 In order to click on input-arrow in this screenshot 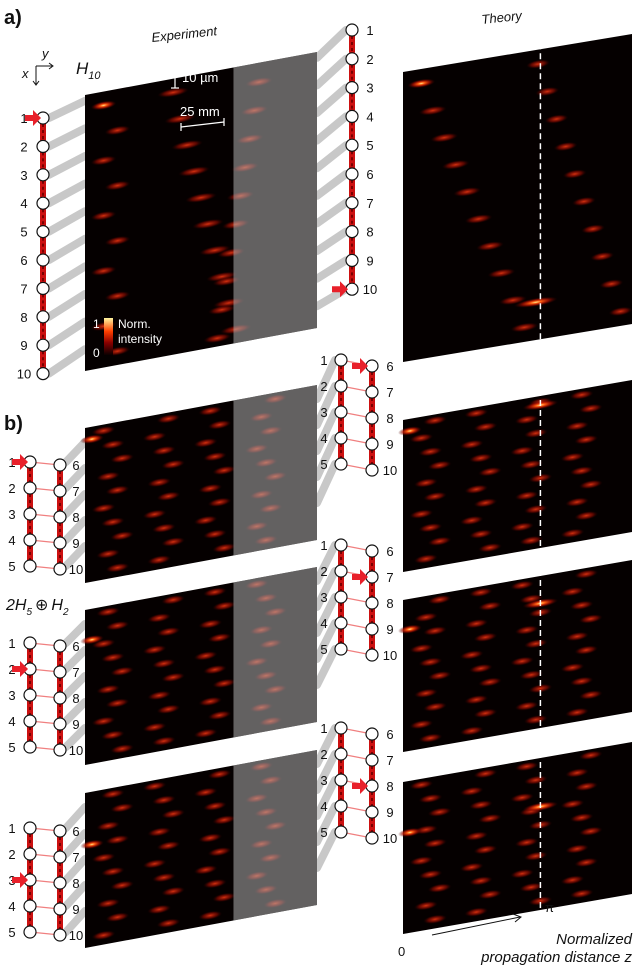, I will do `click(360, 577)`.